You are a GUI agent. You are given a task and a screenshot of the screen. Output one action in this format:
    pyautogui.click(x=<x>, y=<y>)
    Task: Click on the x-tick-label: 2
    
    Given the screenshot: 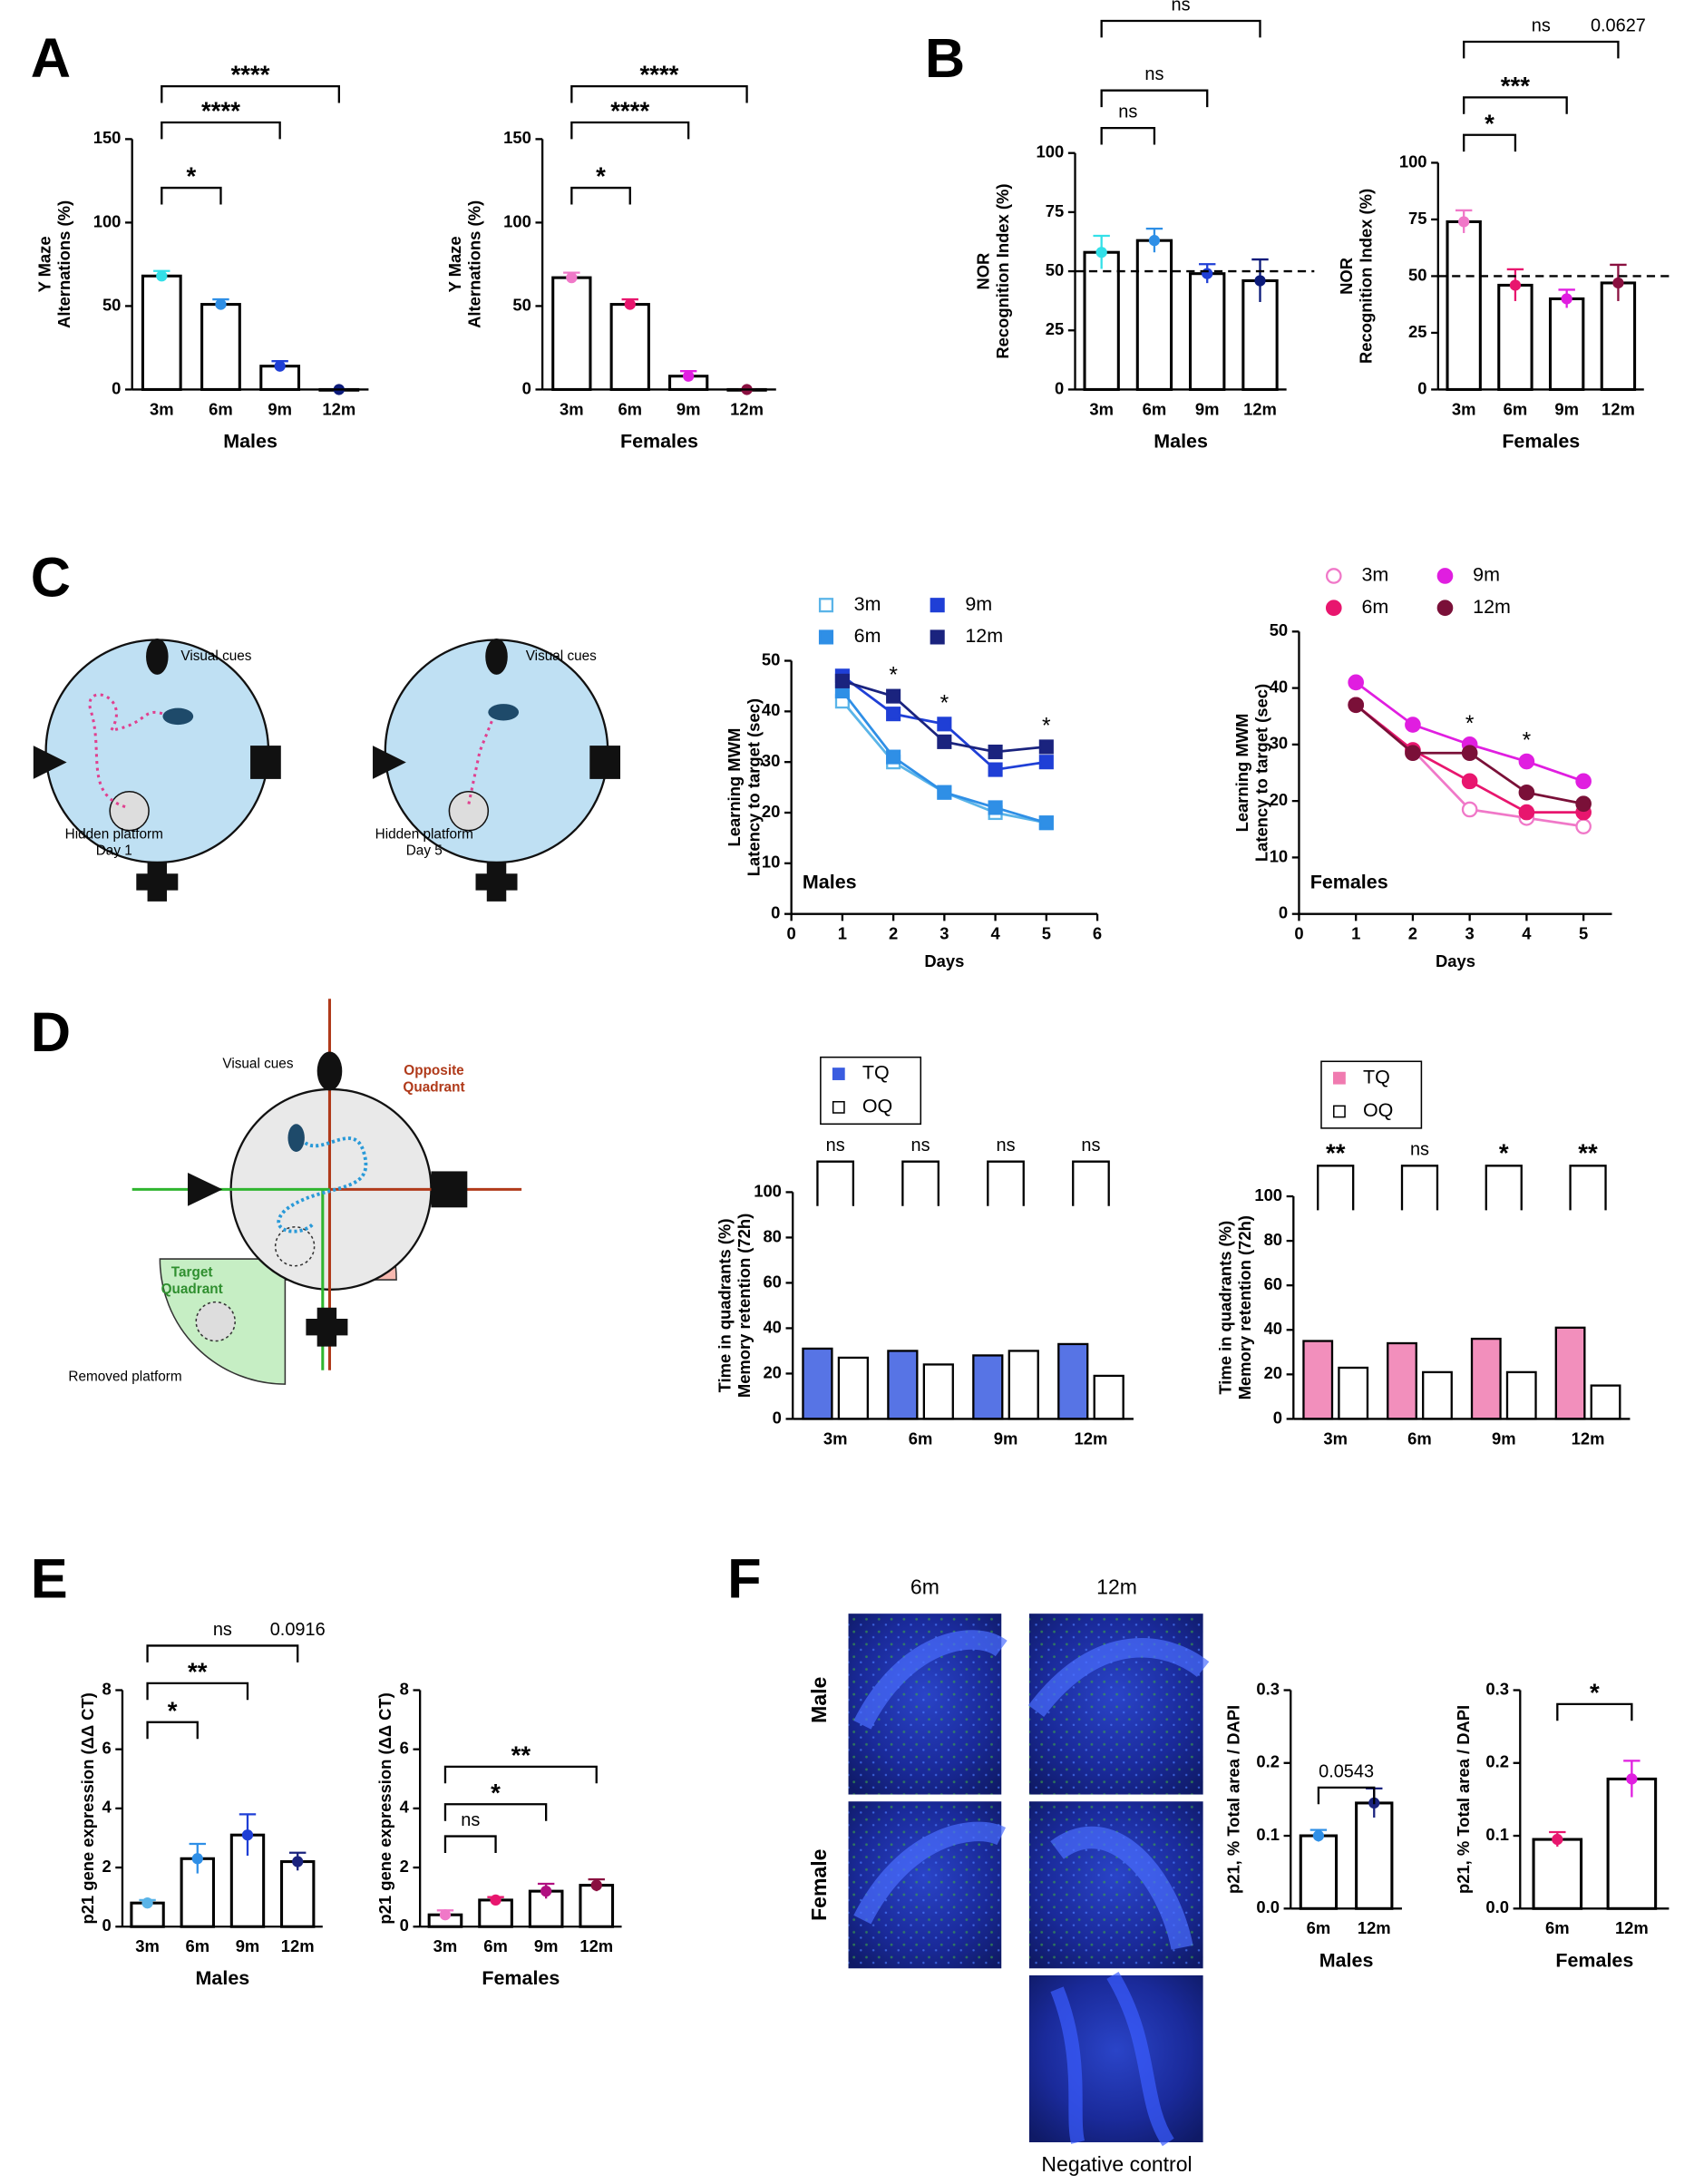 What is the action you would take?
    pyautogui.click(x=893, y=933)
    